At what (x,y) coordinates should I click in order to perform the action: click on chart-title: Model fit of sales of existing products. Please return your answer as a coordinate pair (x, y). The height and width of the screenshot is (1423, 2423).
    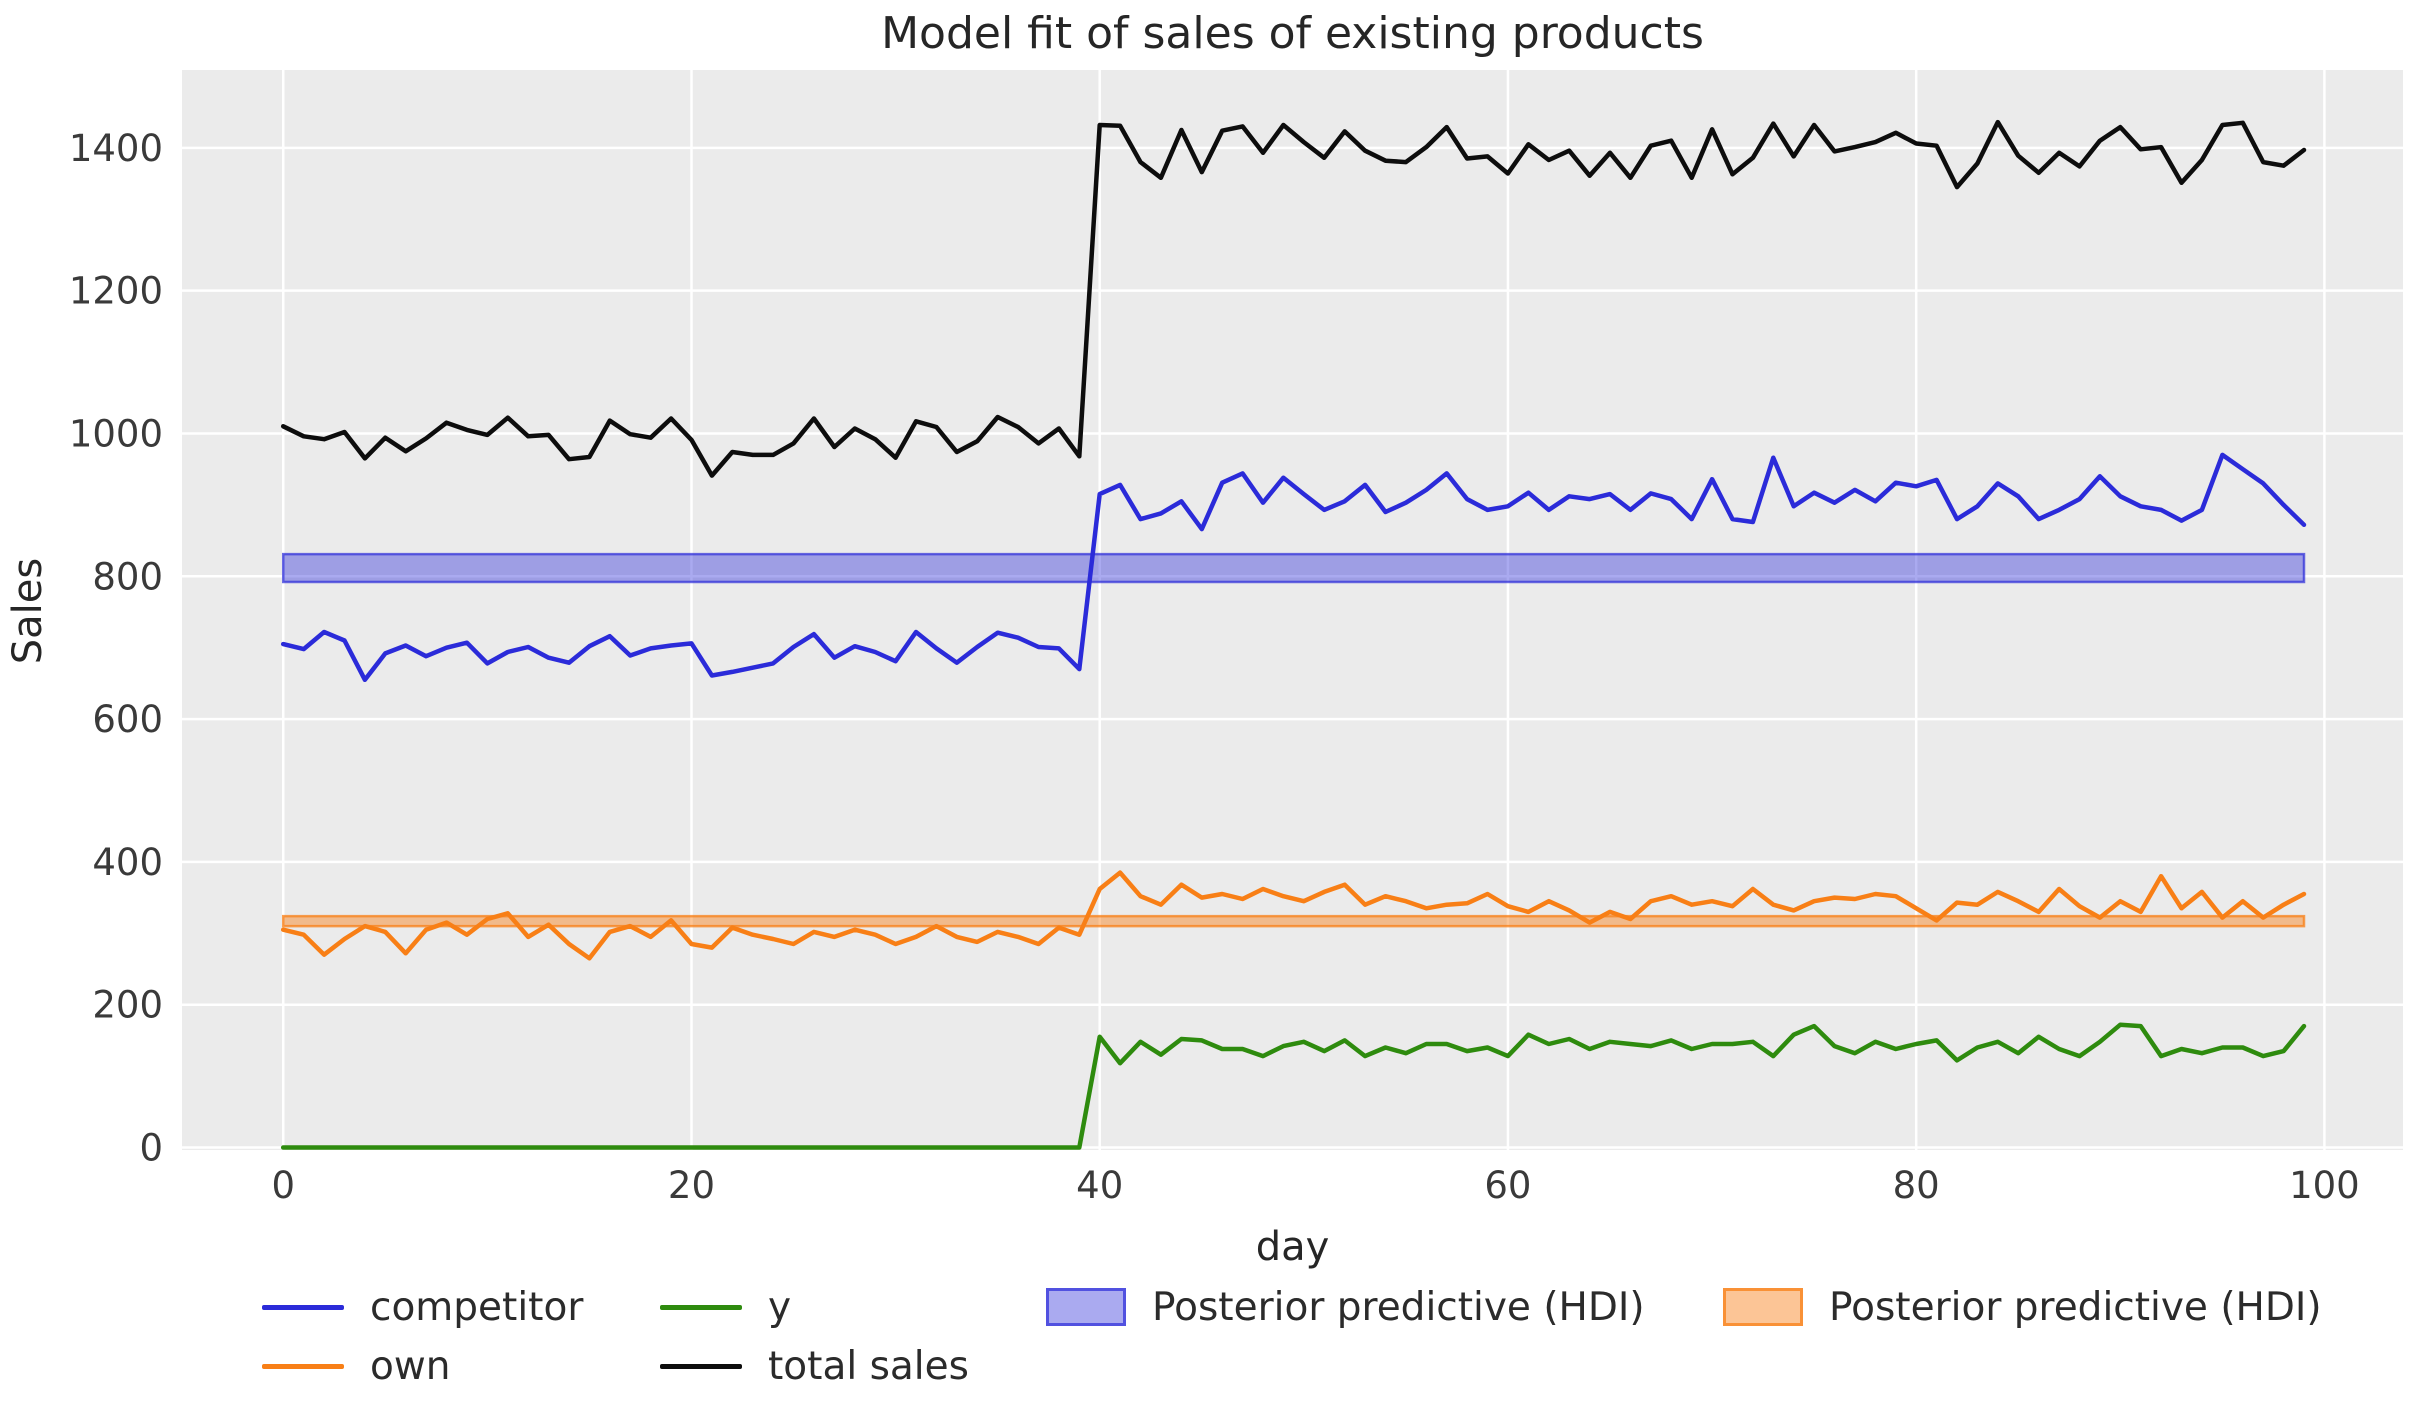
    Looking at the image, I should click on (1292, 33).